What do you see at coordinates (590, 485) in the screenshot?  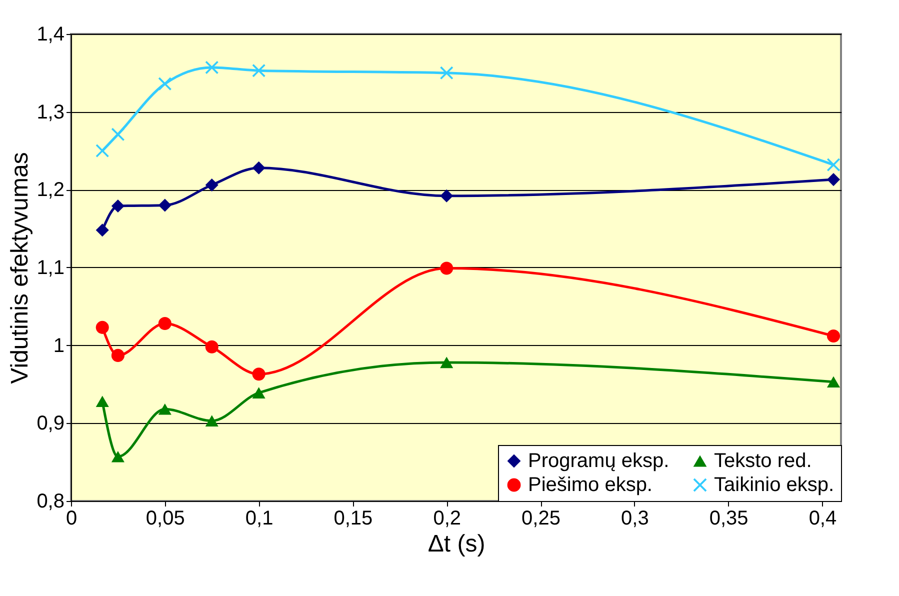 I see `legend-label: Piešimo eksp.` at bounding box center [590, 485].